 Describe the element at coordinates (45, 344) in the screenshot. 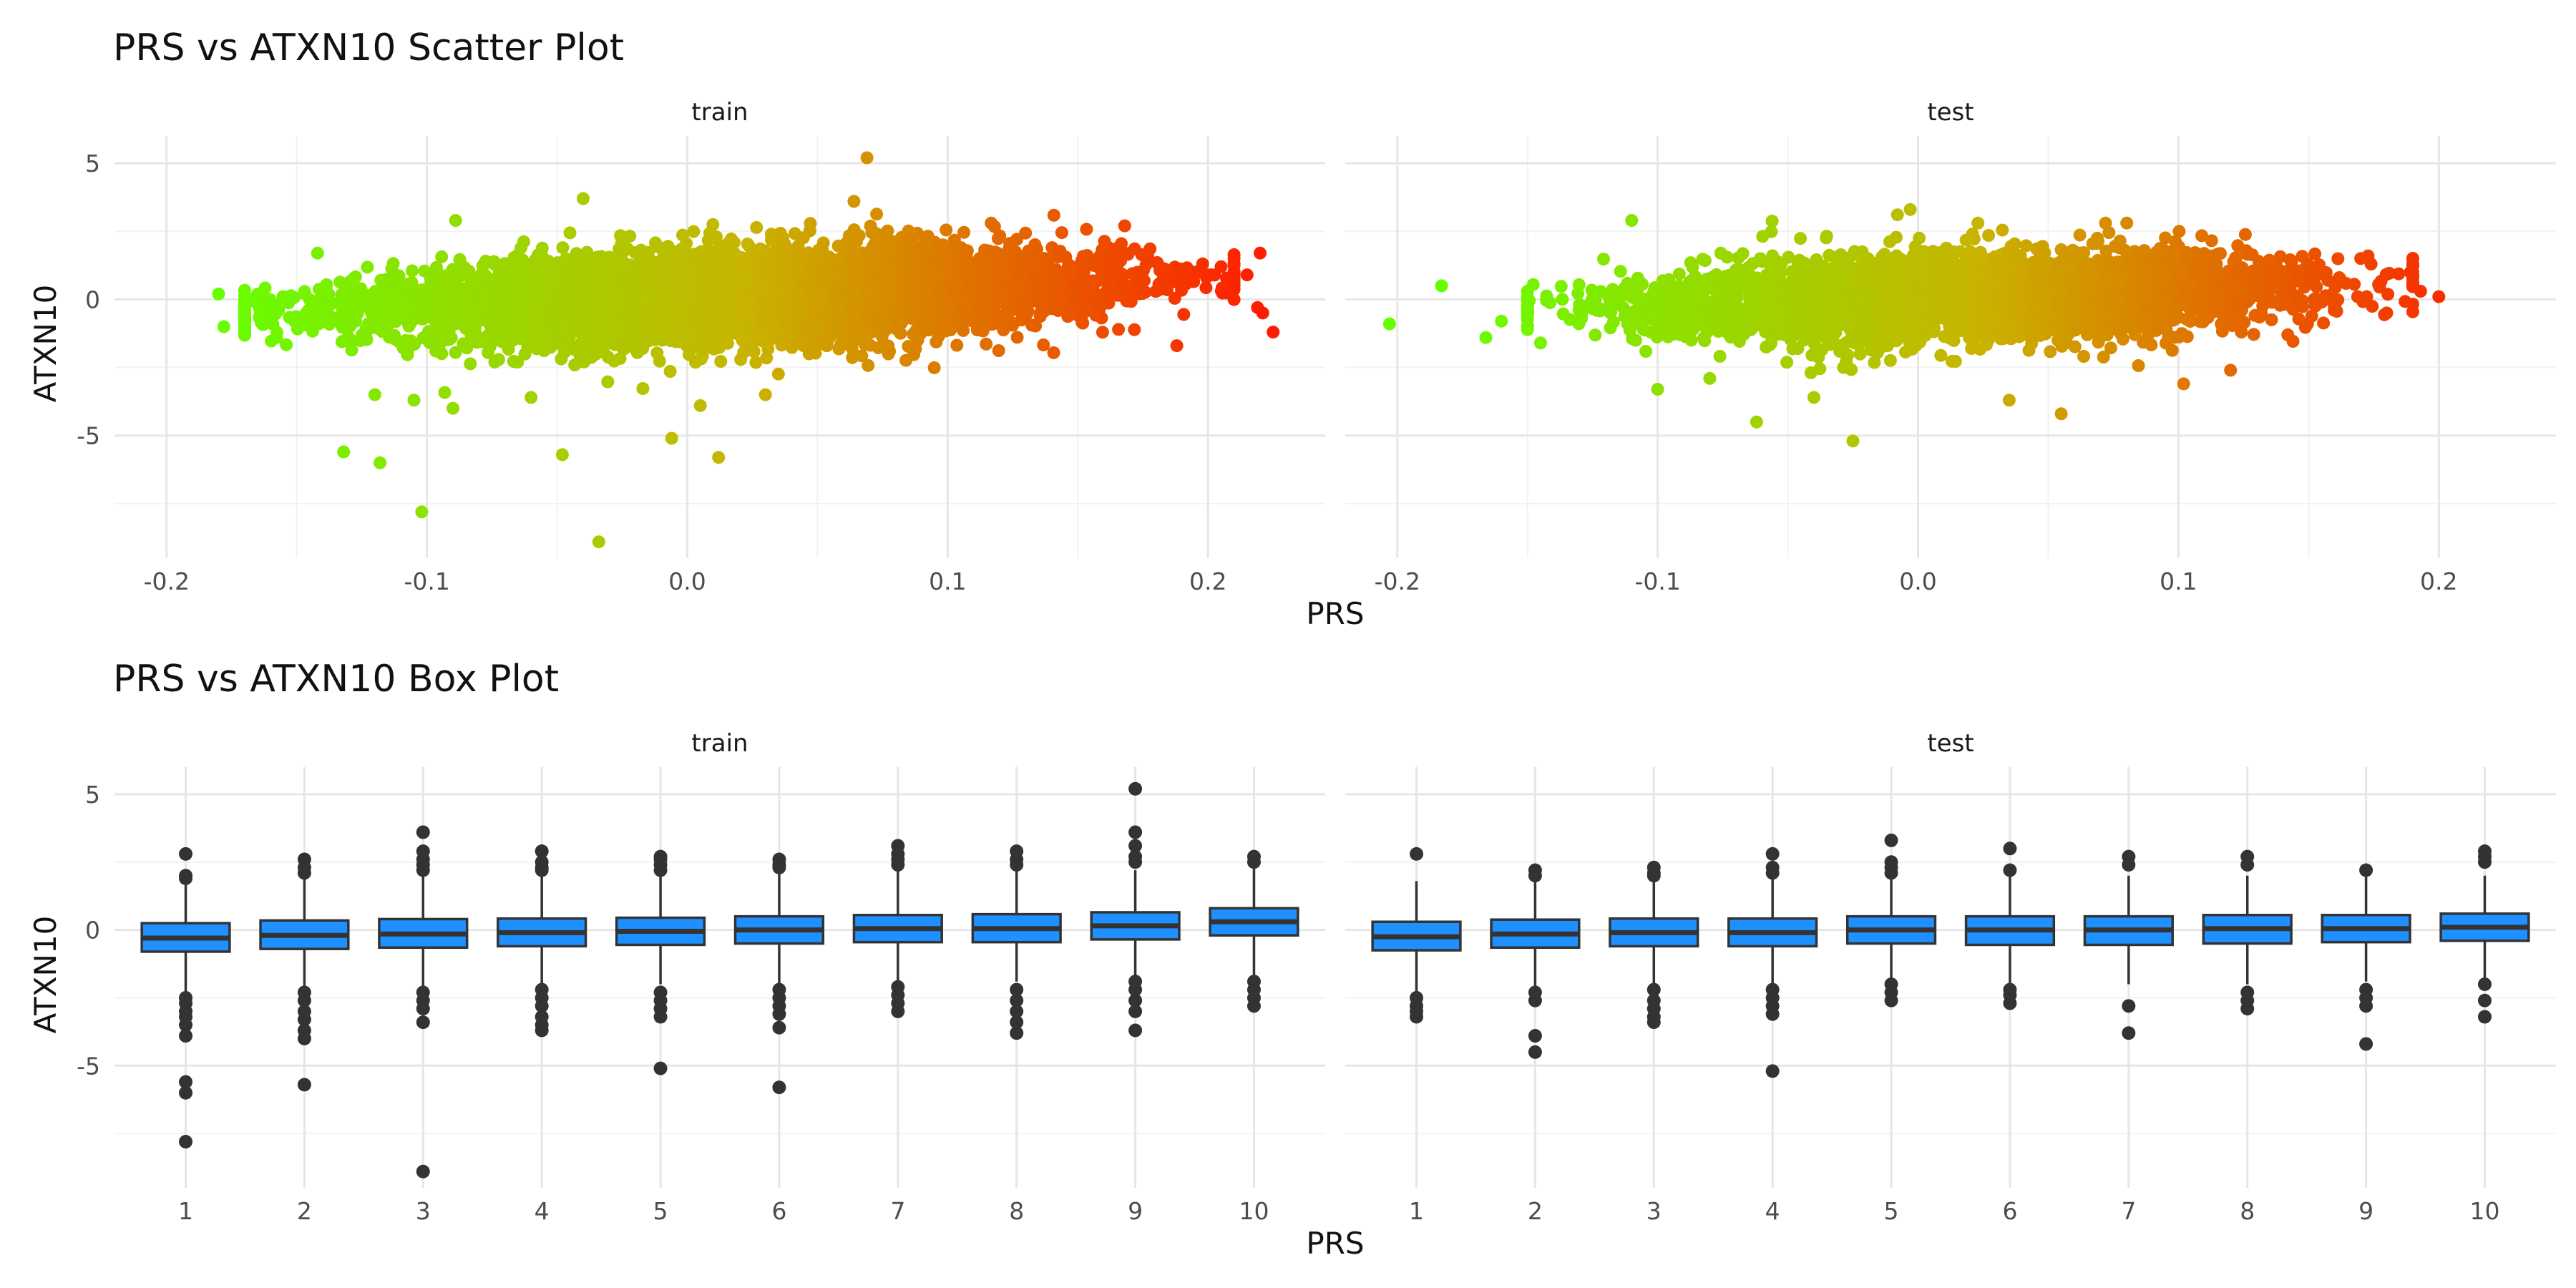

I see `scatter-y-axis-label: ATXN10` at that location.